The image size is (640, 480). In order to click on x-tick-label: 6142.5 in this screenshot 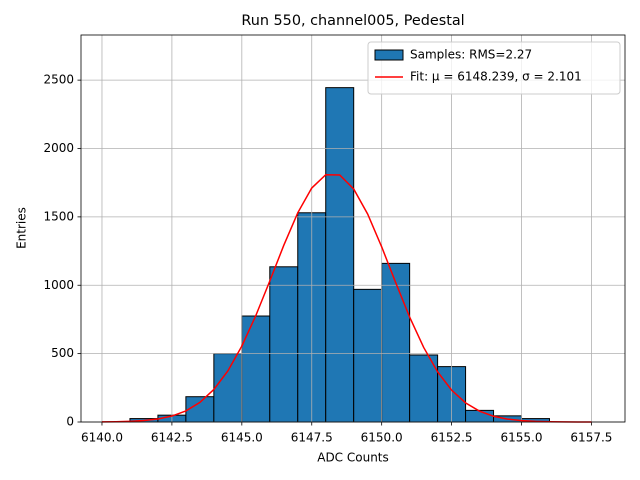, I will do `click(172, 438)`.